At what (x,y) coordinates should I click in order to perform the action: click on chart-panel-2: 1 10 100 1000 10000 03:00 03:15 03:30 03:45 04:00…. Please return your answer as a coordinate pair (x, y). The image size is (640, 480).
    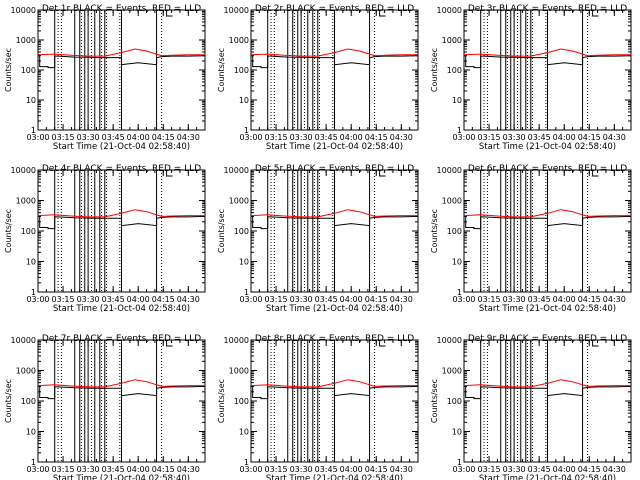
    Looking at the image, I should click on (318, 78).